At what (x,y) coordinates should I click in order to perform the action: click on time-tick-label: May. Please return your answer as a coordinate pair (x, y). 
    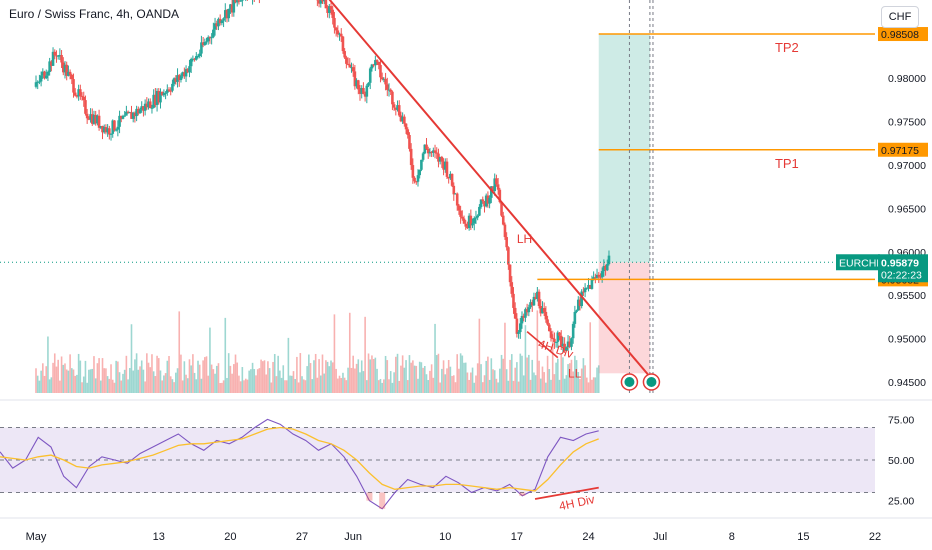
    Looking at the image, I should click on (36, 537).